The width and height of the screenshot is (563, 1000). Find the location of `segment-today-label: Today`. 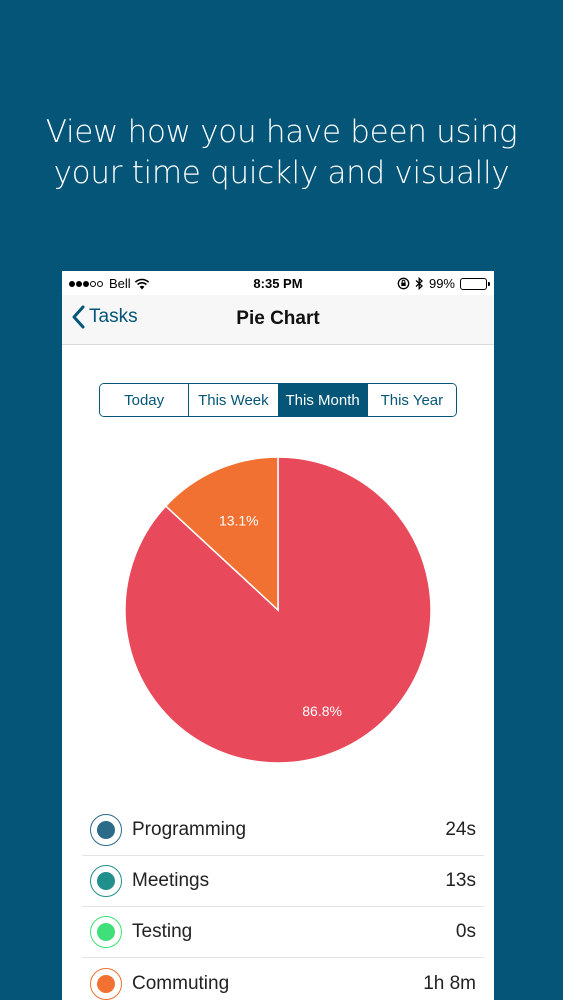

segment-today-label: Today is located at coordinates (144, 400).